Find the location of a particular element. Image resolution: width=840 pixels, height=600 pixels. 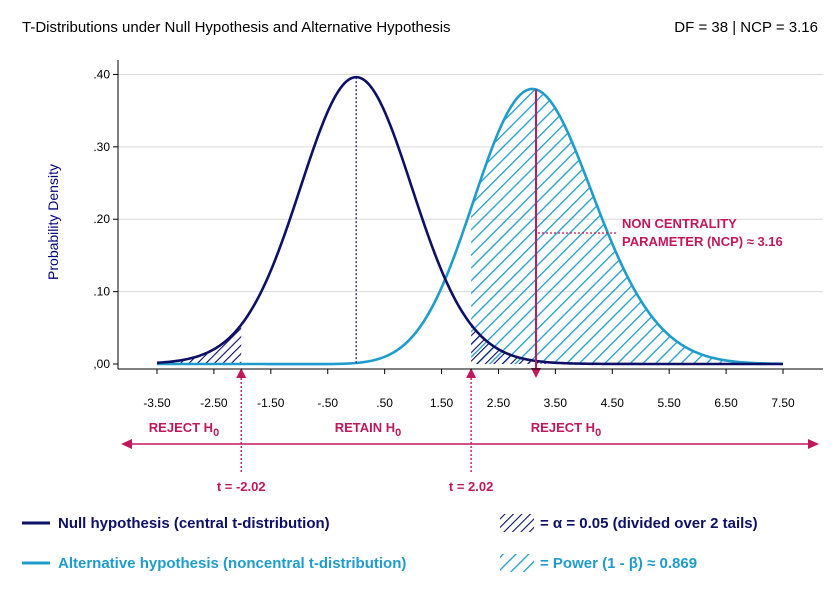

y-axis-label: Probability Density is located at coordinates (53, 222).